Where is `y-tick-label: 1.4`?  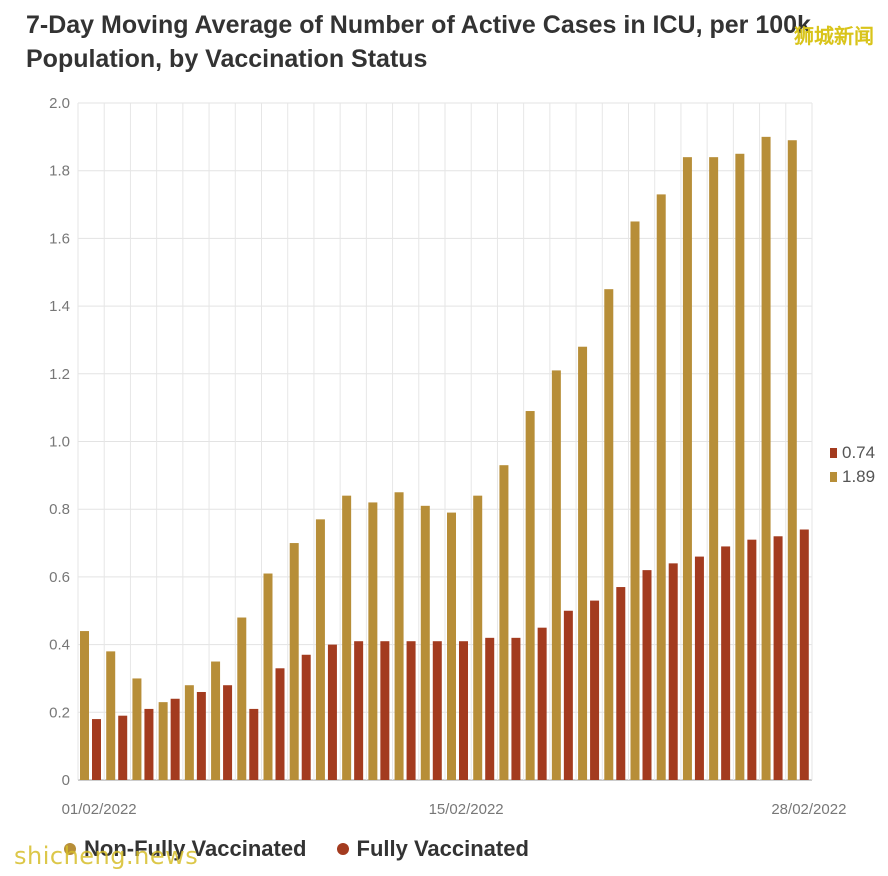 y-tick-label: 1.4 is located at coordinates (59, 306).